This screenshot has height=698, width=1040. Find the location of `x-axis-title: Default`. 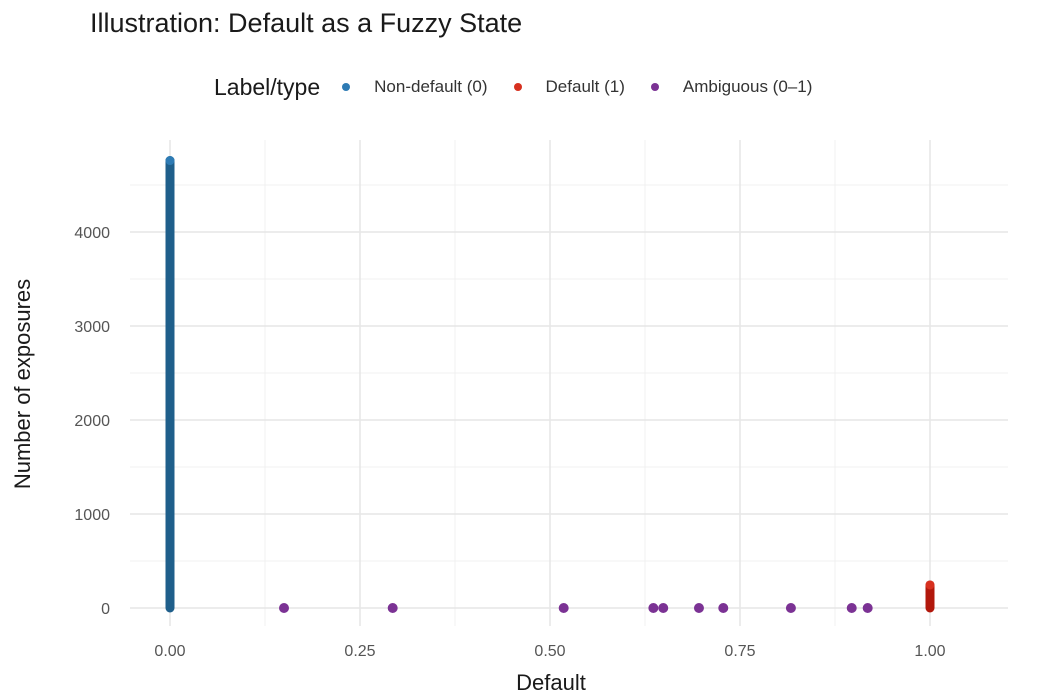

x-axis-title: Default is located at coordinates (551, 682).